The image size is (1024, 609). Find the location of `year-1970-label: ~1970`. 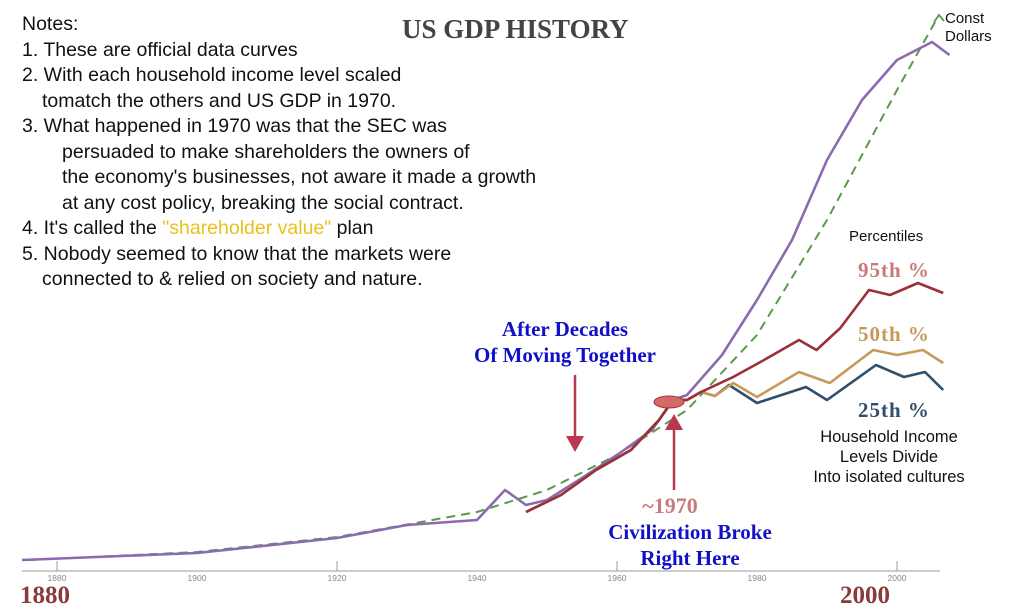

year-1970-label: ~1970 is located at coordinates (670, 505).